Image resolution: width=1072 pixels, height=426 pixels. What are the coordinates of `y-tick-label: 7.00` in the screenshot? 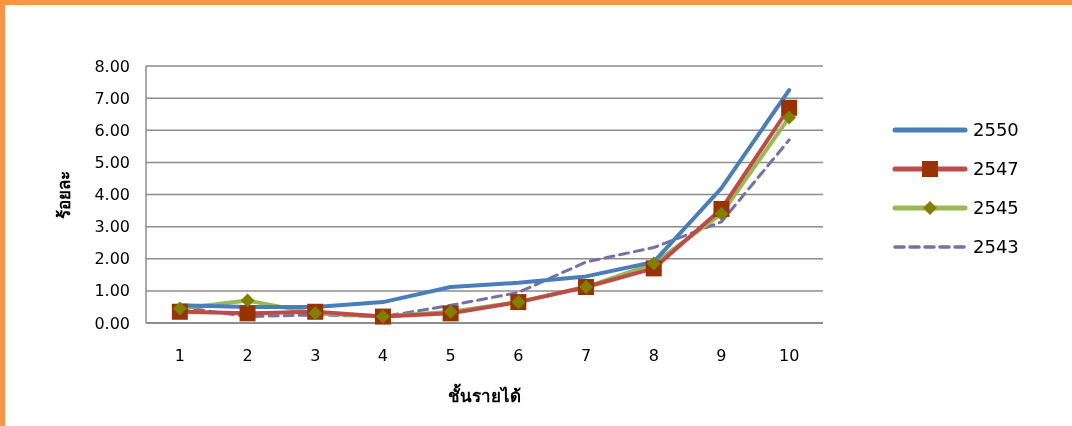 It's located at (112, 98).